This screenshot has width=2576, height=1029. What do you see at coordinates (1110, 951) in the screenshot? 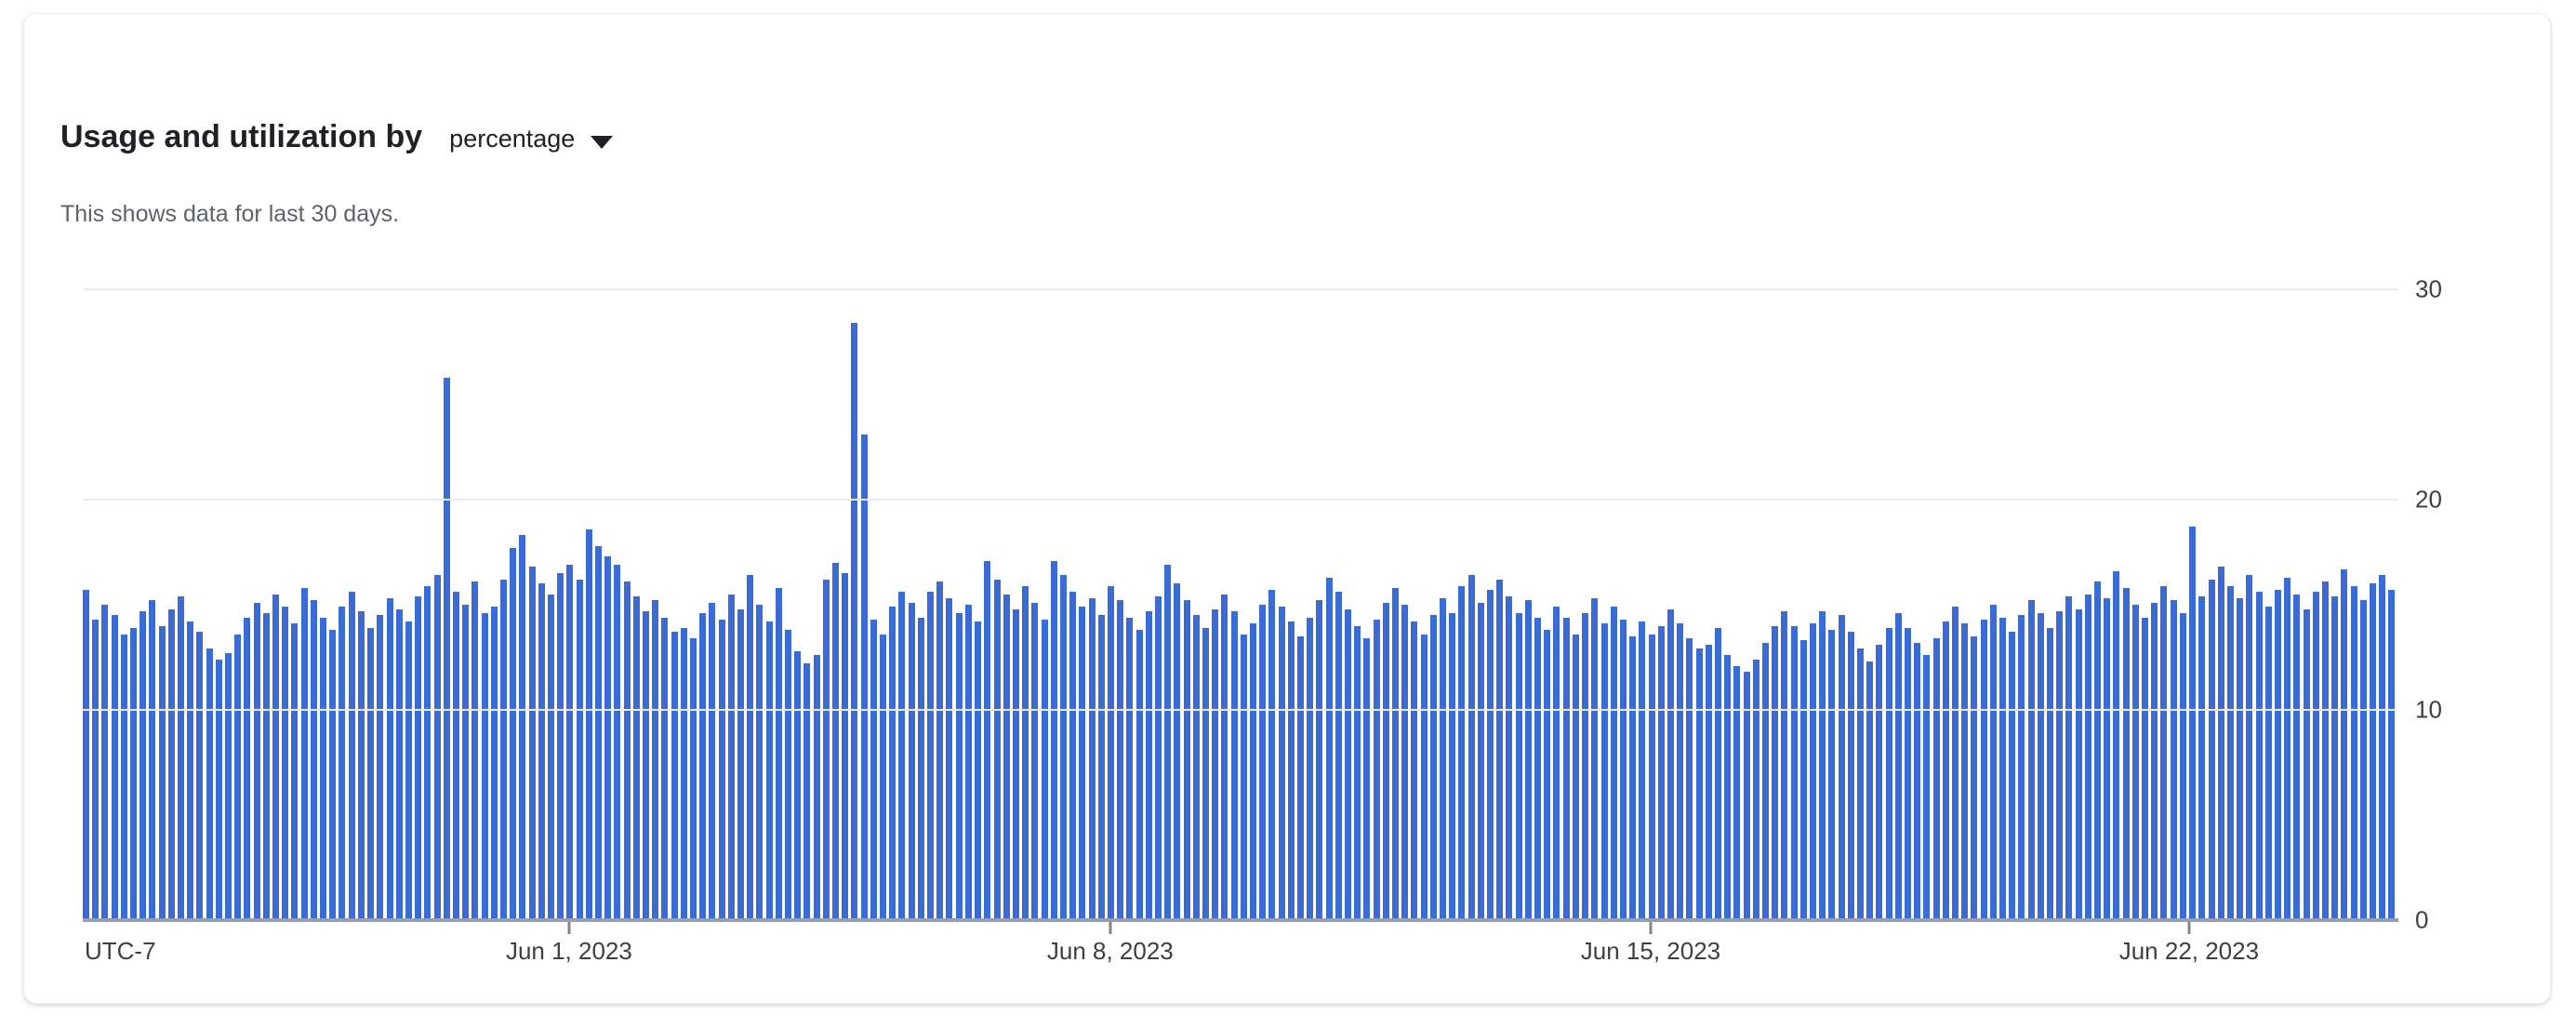
I see `x-axis-date-label: Jun 8, 2023` at bounding box center [1110, 951].